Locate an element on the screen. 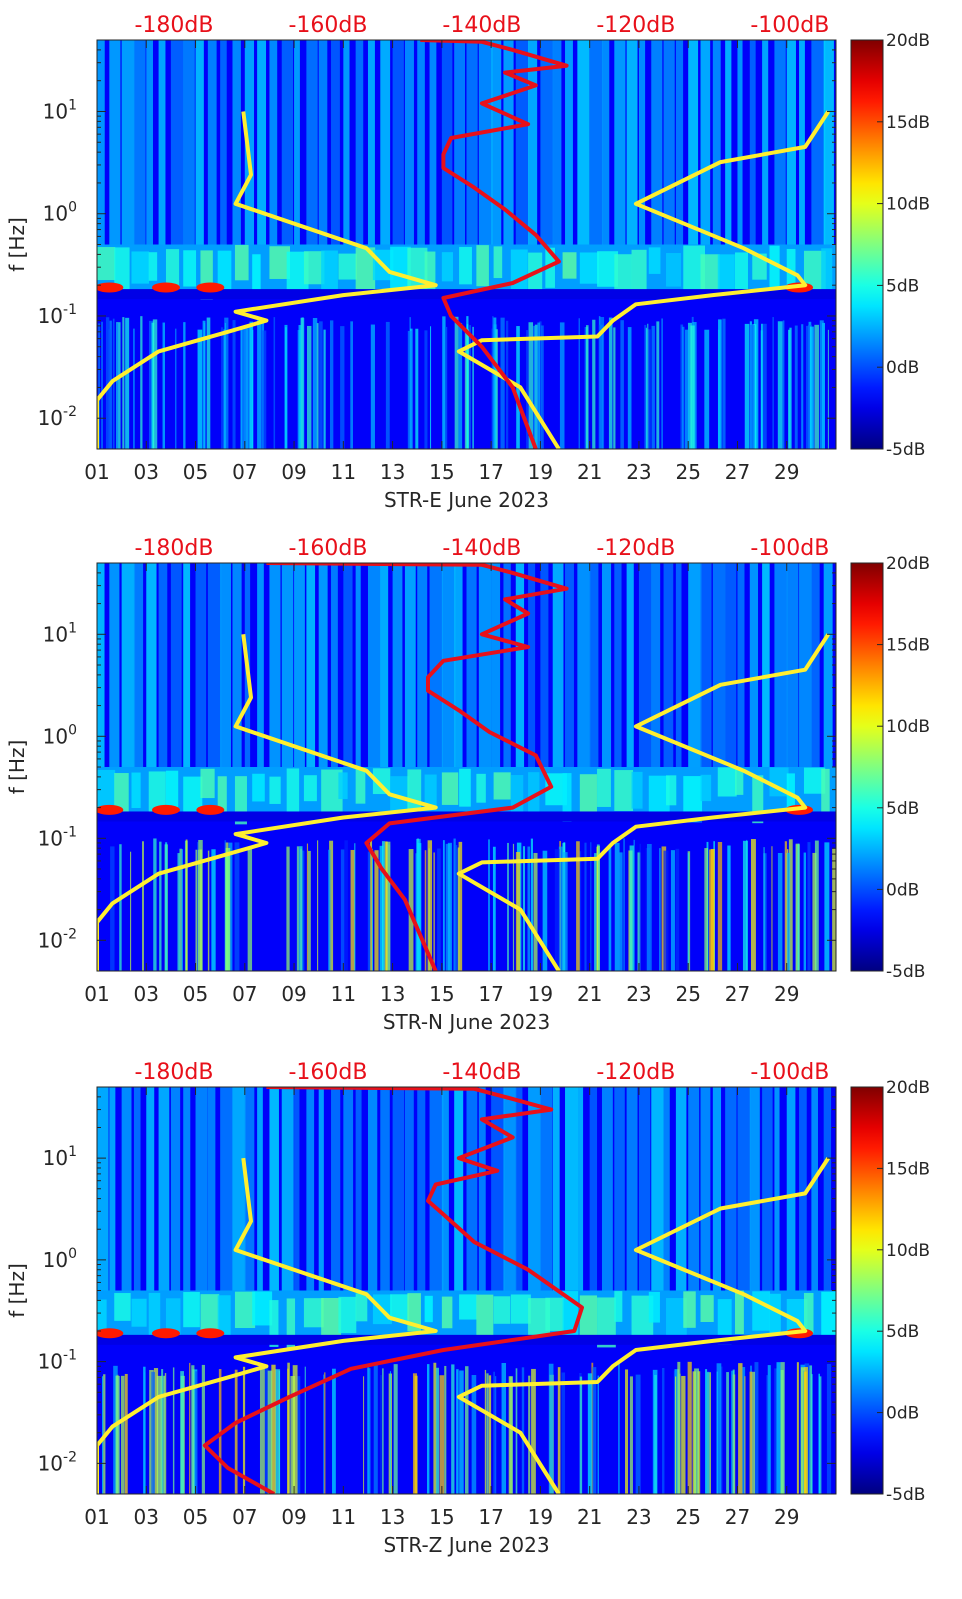  x-axis-label: STR-Z June 2023 is located at coordinates (466, 1545).